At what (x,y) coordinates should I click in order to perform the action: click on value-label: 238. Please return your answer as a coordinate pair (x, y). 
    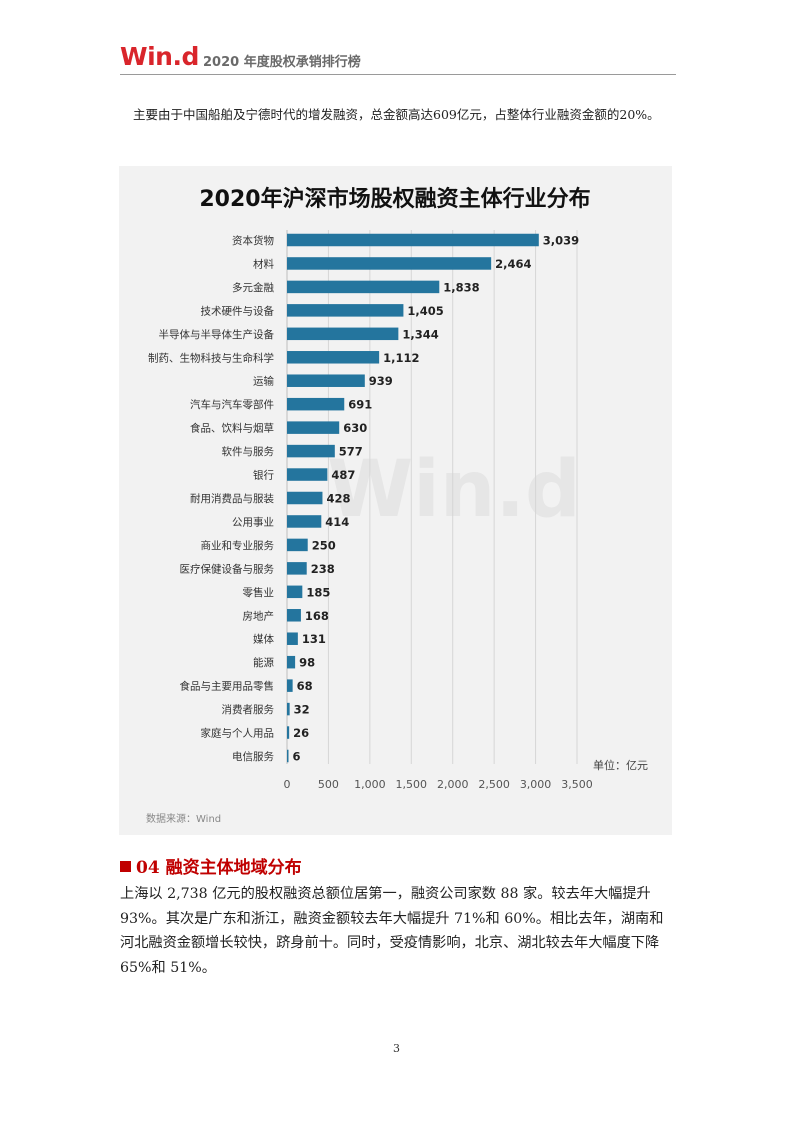
    Looking at the image, I should click on (323, 569).